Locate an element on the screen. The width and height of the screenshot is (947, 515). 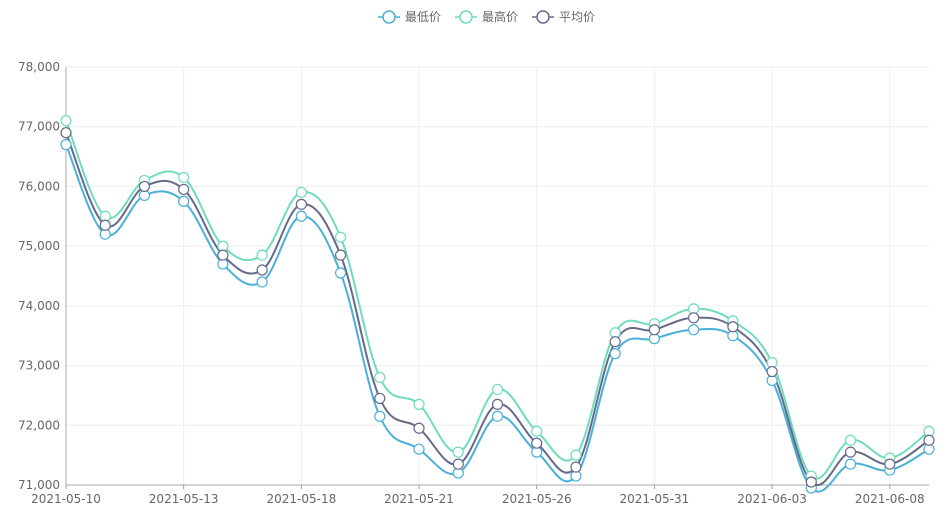
x-tick-label: 2021-05-13 is located at coordinates (184, 499).